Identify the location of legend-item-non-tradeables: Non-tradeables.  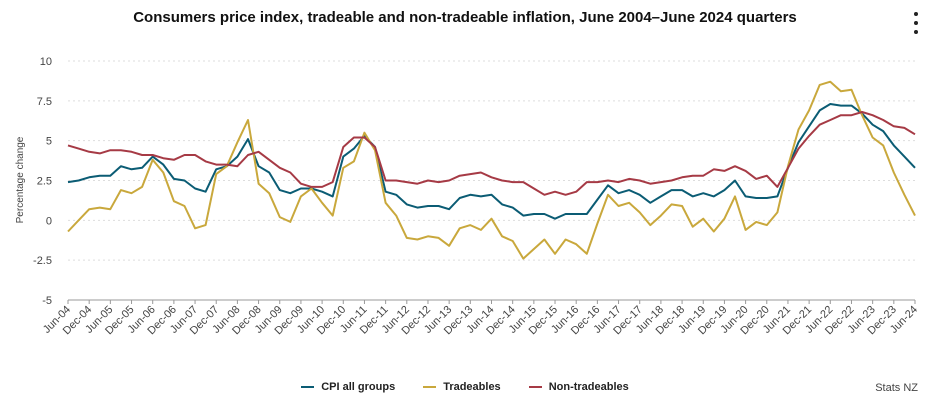
(578, 387).